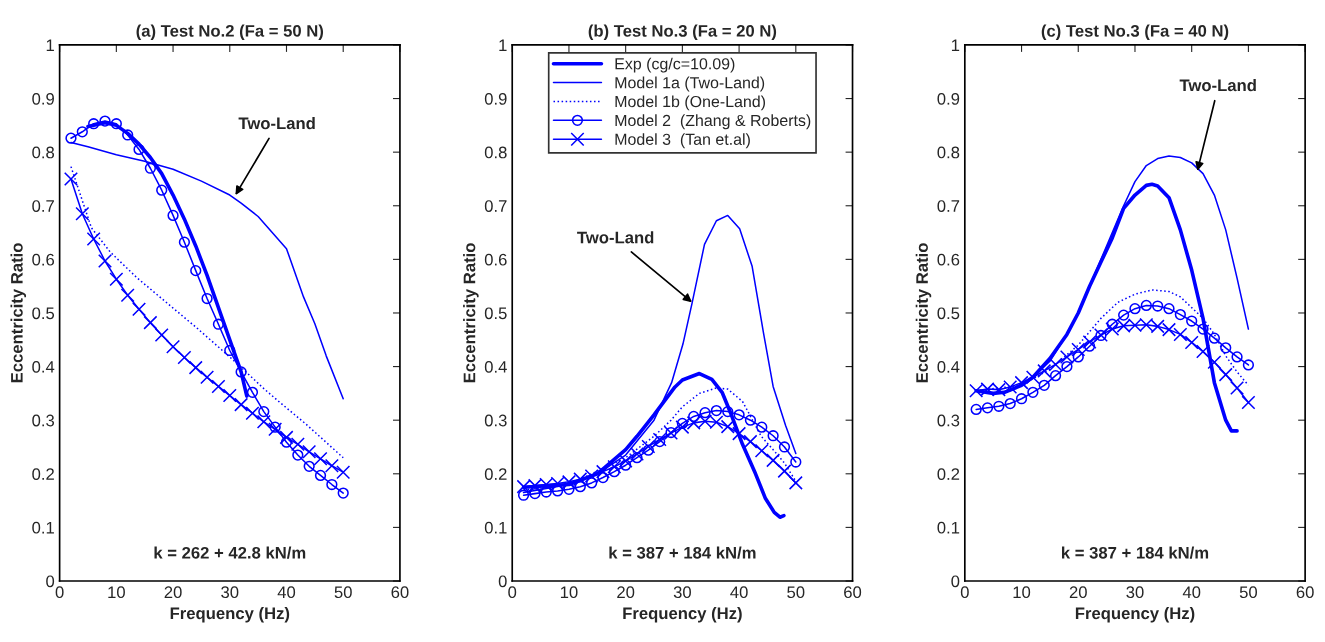 The image size is (1325, 642). I want to click on legend-label: Model 1a (Two-Land), so click(690, 84).